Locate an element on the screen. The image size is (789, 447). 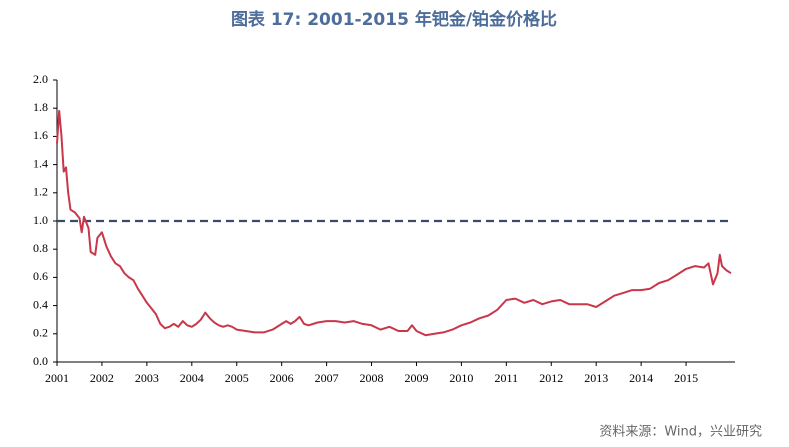
x-tick-label: 2010 is located at coordinates (461, 378).